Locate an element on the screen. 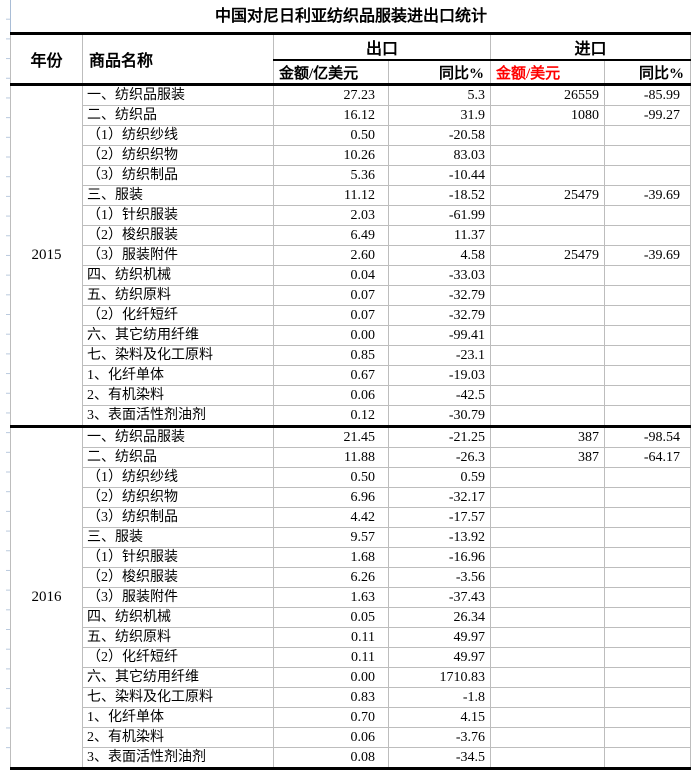  export-yoy-cell: 26.34 is located at coordinates (439, 617).